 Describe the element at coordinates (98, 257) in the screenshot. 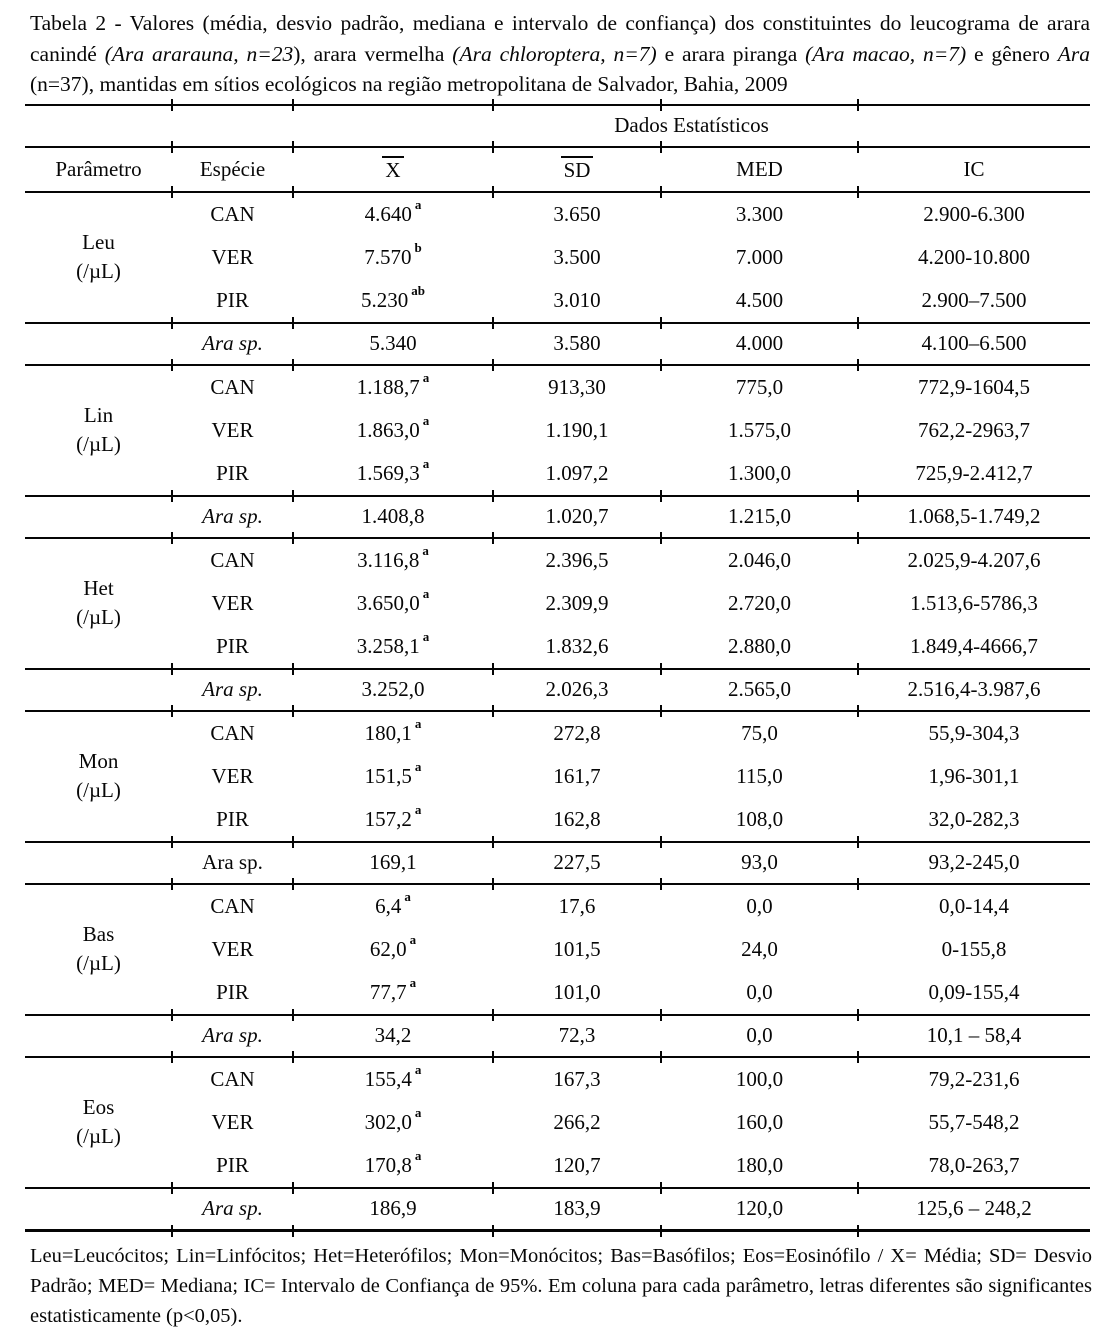

I see `param-cell-leu: Leu (/µL)` at that location.